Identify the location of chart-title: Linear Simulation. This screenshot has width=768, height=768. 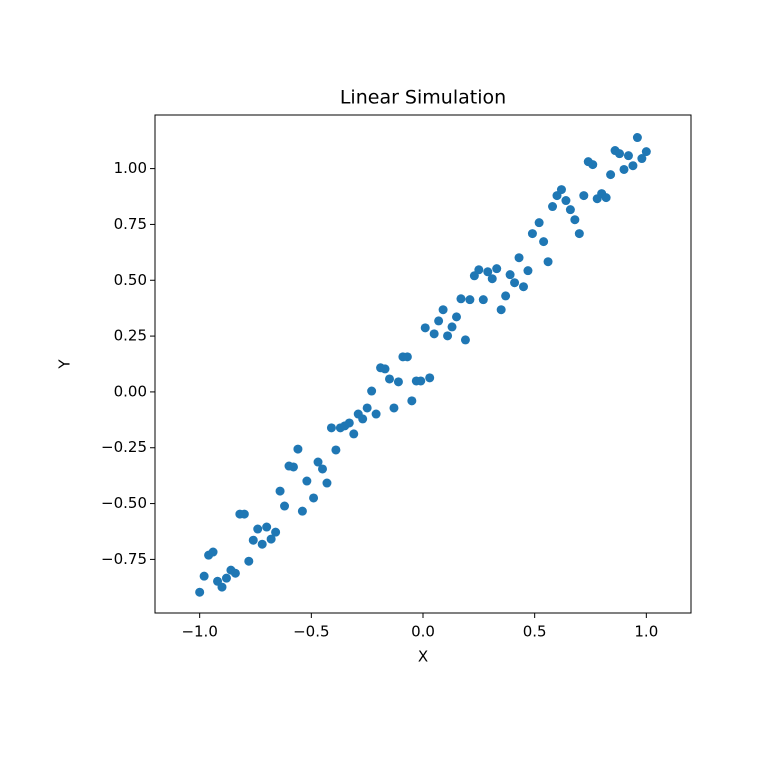
(423, 98).